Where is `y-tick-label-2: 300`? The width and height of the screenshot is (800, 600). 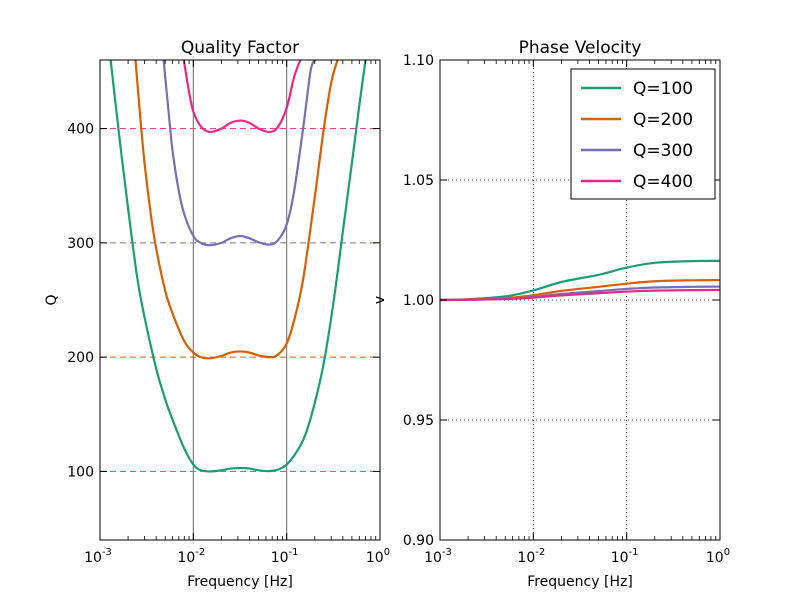
y-tick-label-2: 300 is located at coordinates (80, 244).